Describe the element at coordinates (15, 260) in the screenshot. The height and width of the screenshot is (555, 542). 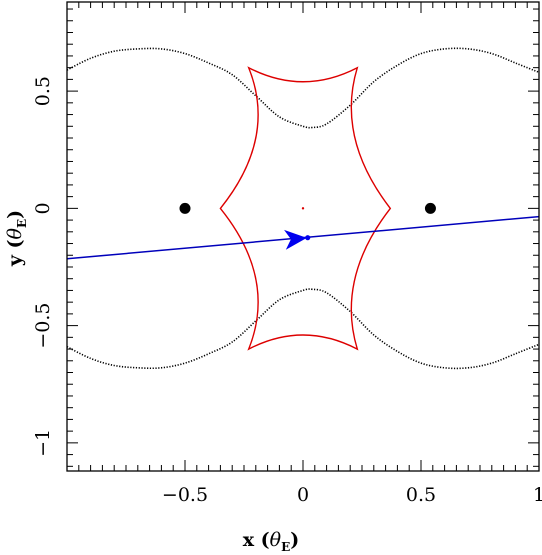
I see `y-axis-var: y` at that location.